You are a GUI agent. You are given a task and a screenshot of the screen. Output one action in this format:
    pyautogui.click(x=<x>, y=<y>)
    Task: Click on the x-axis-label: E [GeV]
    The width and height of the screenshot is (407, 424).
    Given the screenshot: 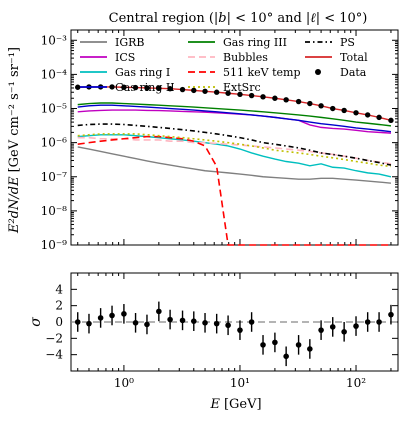 What is the action you would take?
    pyautogui.click(x=235, y=404)
    